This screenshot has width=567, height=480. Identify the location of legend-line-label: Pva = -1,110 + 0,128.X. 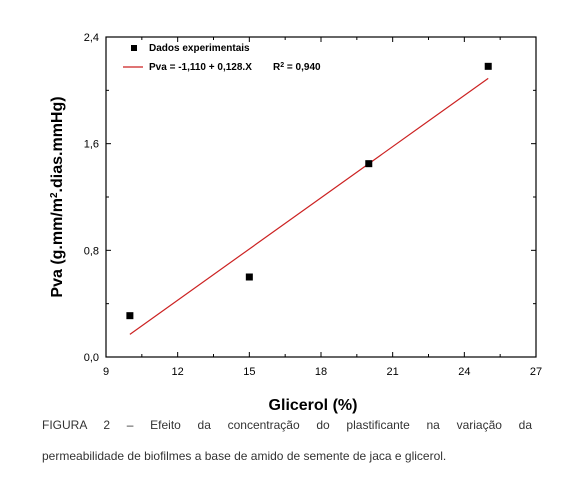
(200, 67).